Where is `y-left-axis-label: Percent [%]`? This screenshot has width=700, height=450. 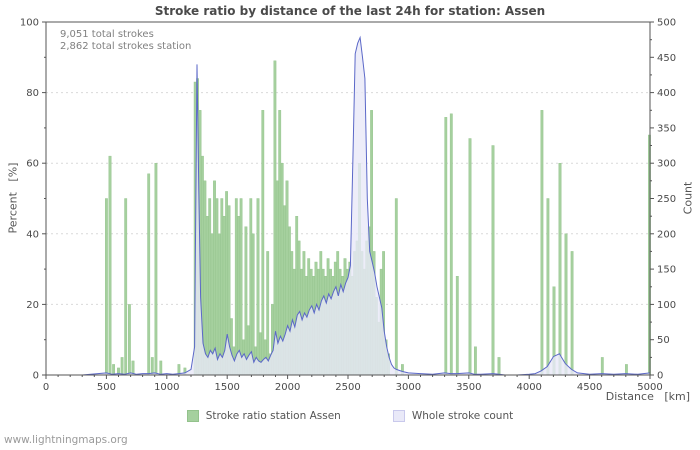
y-left-axis-label: Percent [%] is located at coordinates (13, 198).